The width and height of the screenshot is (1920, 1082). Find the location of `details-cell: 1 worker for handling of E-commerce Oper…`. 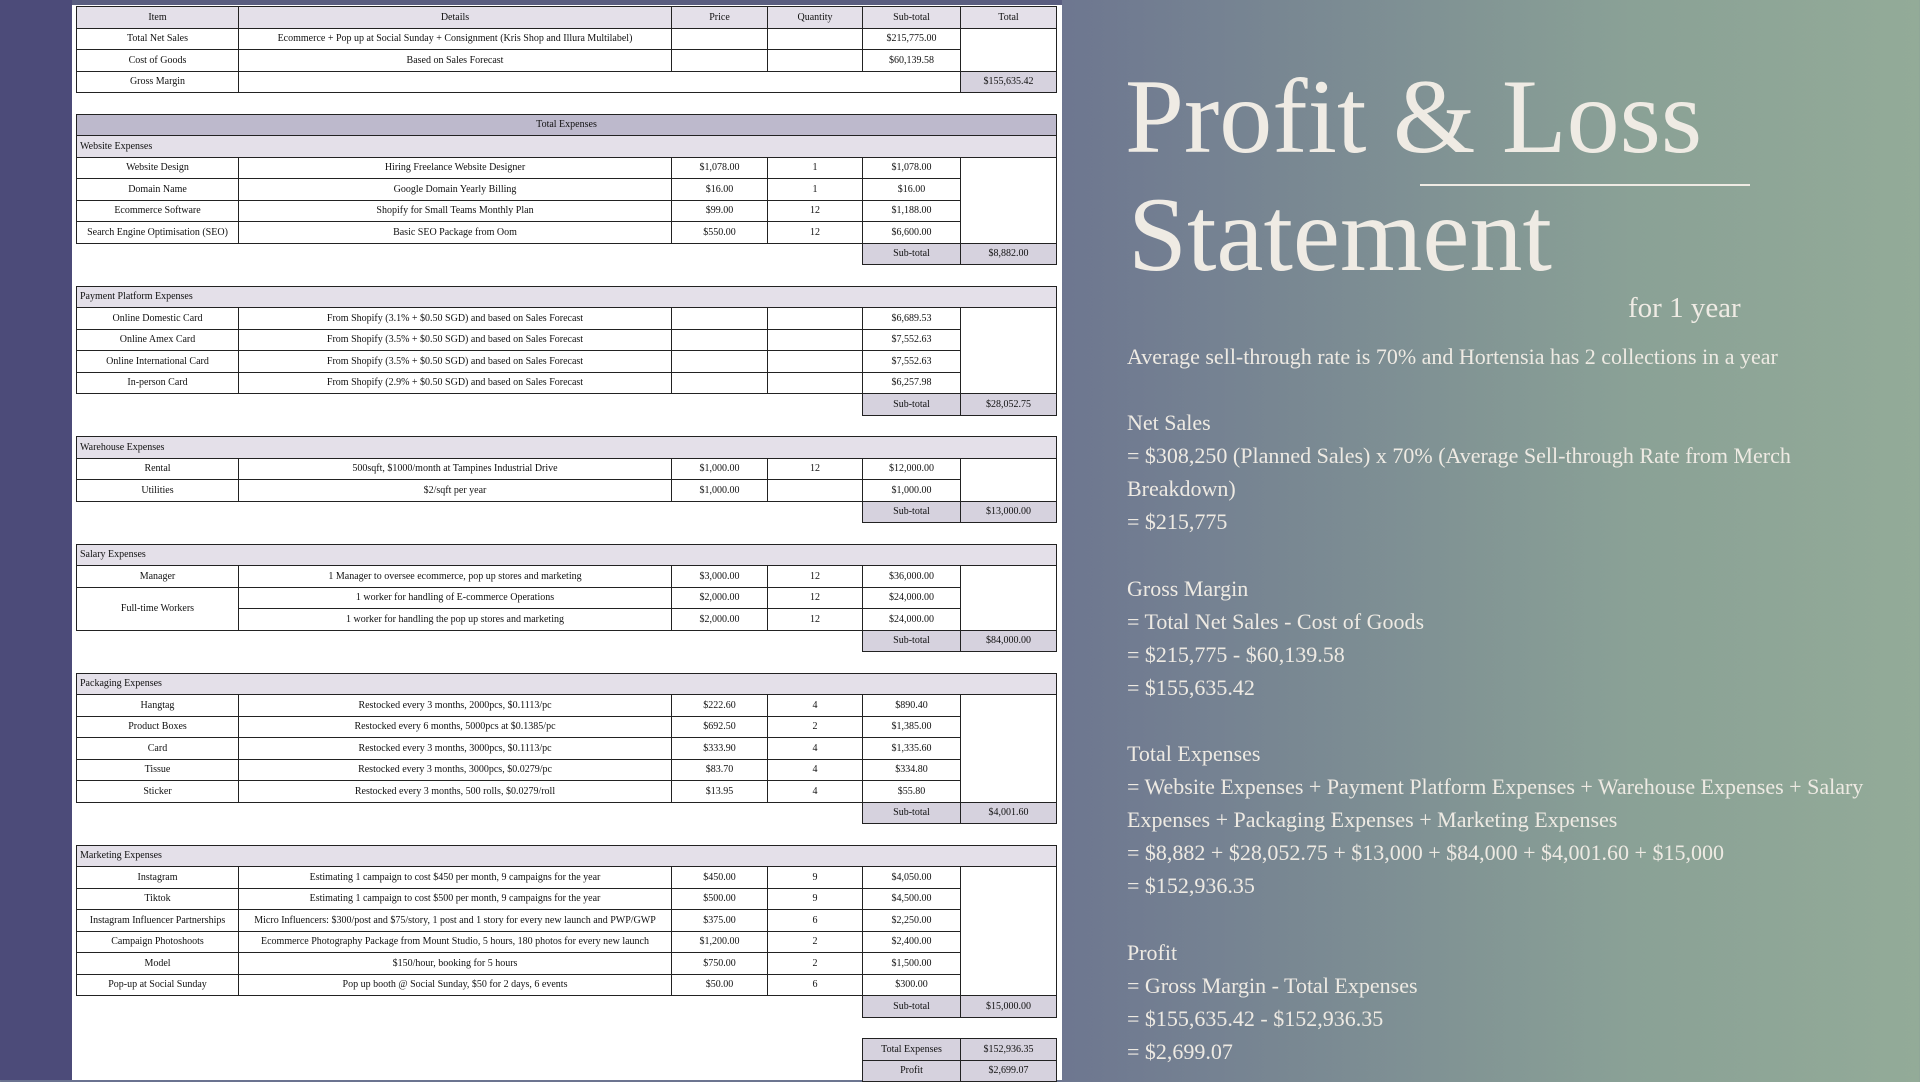

details-cell: 1 worker for handling of E-commerce Oper… is located at coordinates (455, 598).